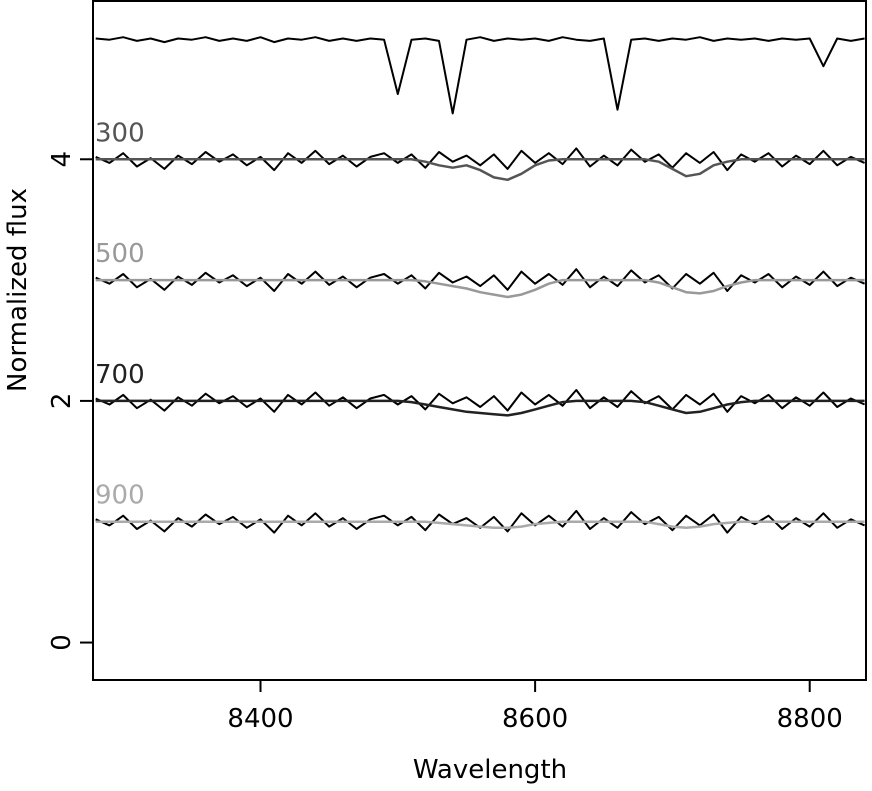  Describe the element at coordinates (535, 719) in the screenshot. I see `x-tick-label: 8600` at that location.